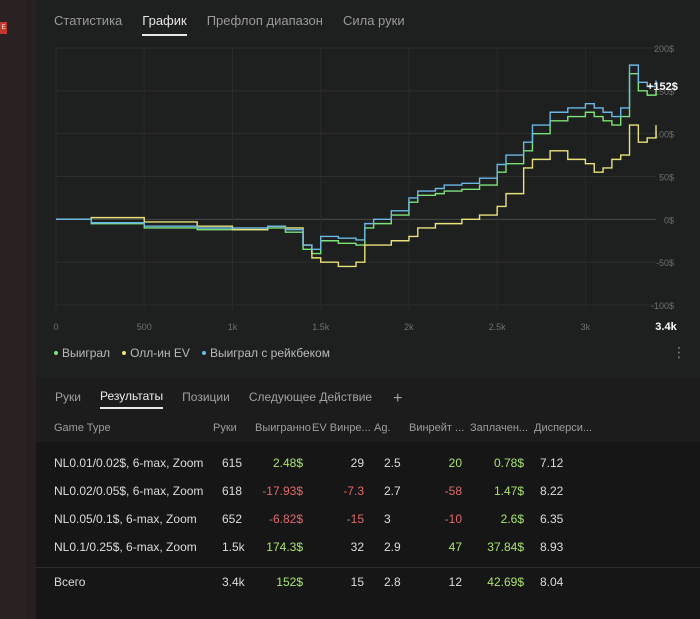  Describe the element at coordinates (552, 547) in the screenshot. I see `cell-disp: 8.93` at that location.